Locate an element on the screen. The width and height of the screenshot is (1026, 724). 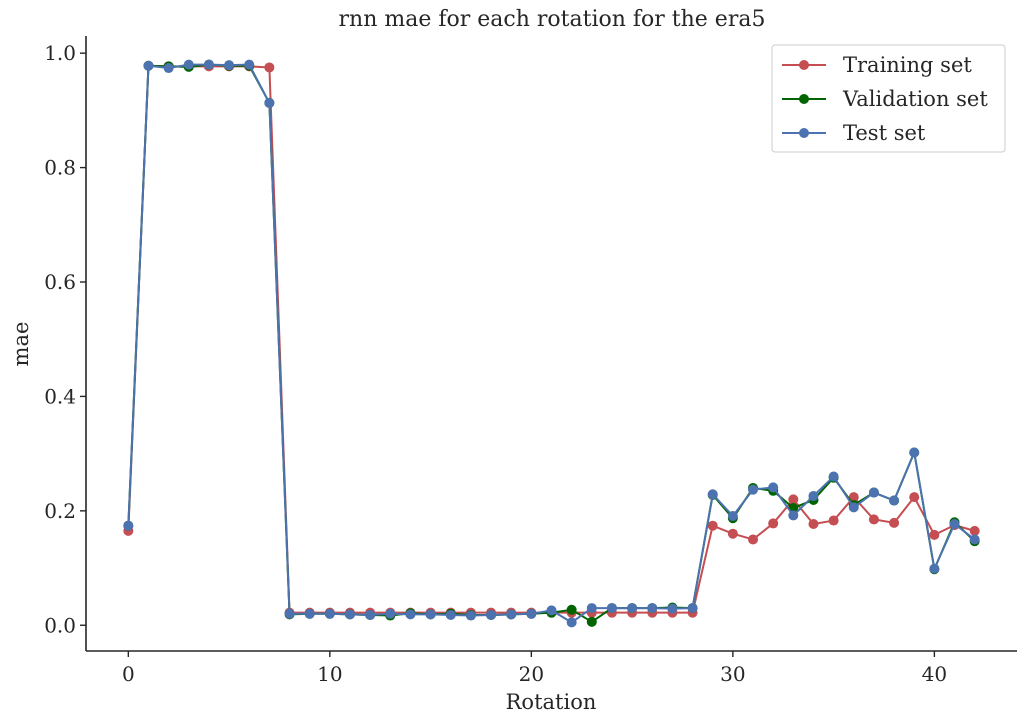
x-tick-label: 10 is located at coordinates (329, 674).